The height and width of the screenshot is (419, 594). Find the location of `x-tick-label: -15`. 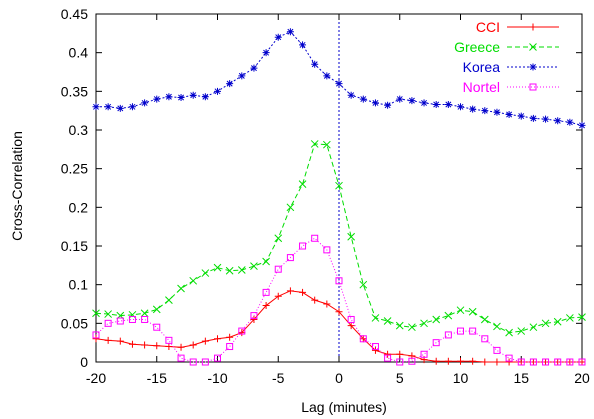

x-tick-label: -15 is located at coordinates (157, 378).